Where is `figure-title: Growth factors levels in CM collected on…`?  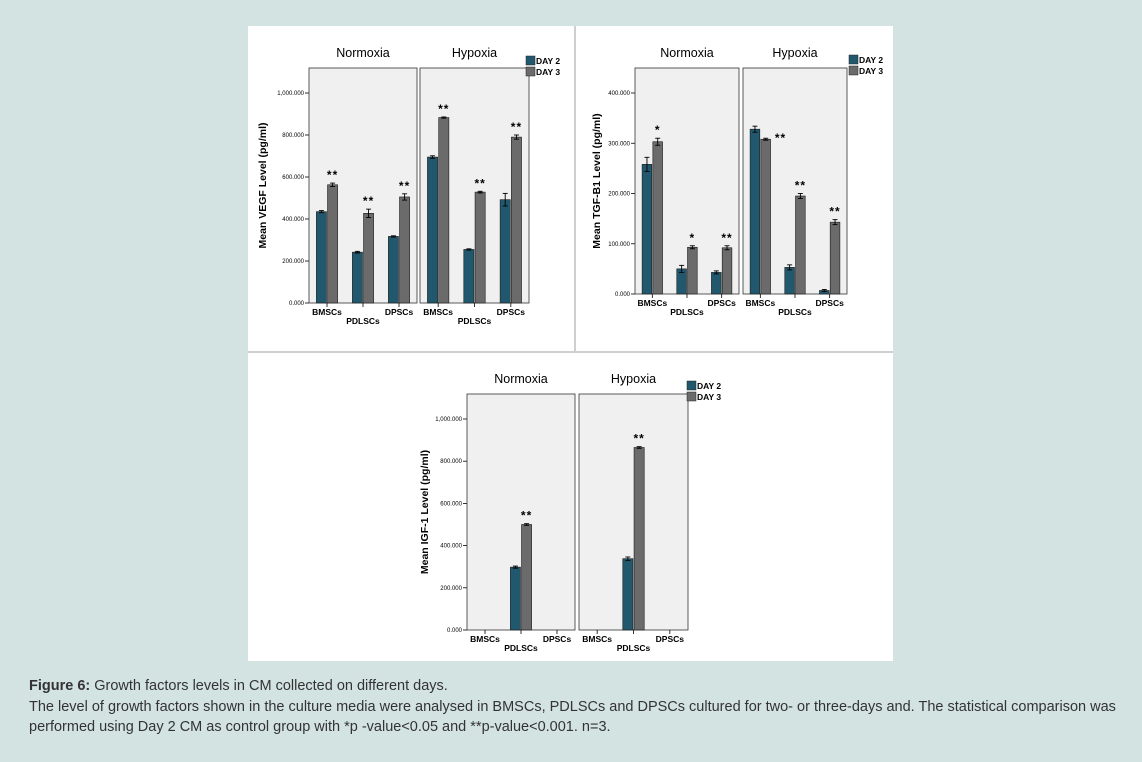
figure-title: Growth factors levels in CM collected on… is located at coordinates (269, 686).